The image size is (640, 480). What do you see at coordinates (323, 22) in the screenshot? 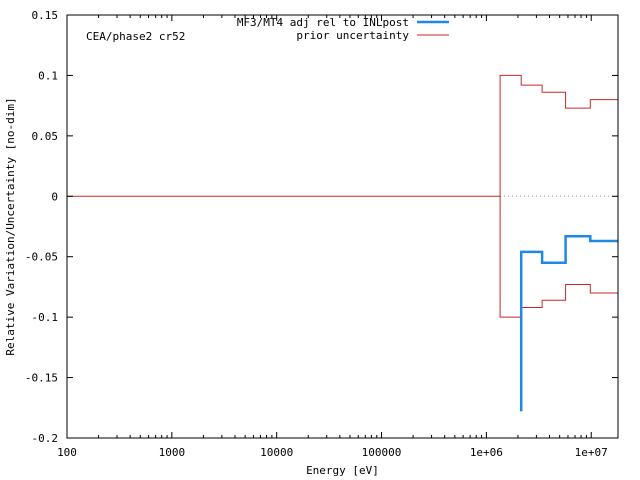
I see `legend-label: MF3/MT4 adj rel to INLpost` at bounding box center [323, 22].